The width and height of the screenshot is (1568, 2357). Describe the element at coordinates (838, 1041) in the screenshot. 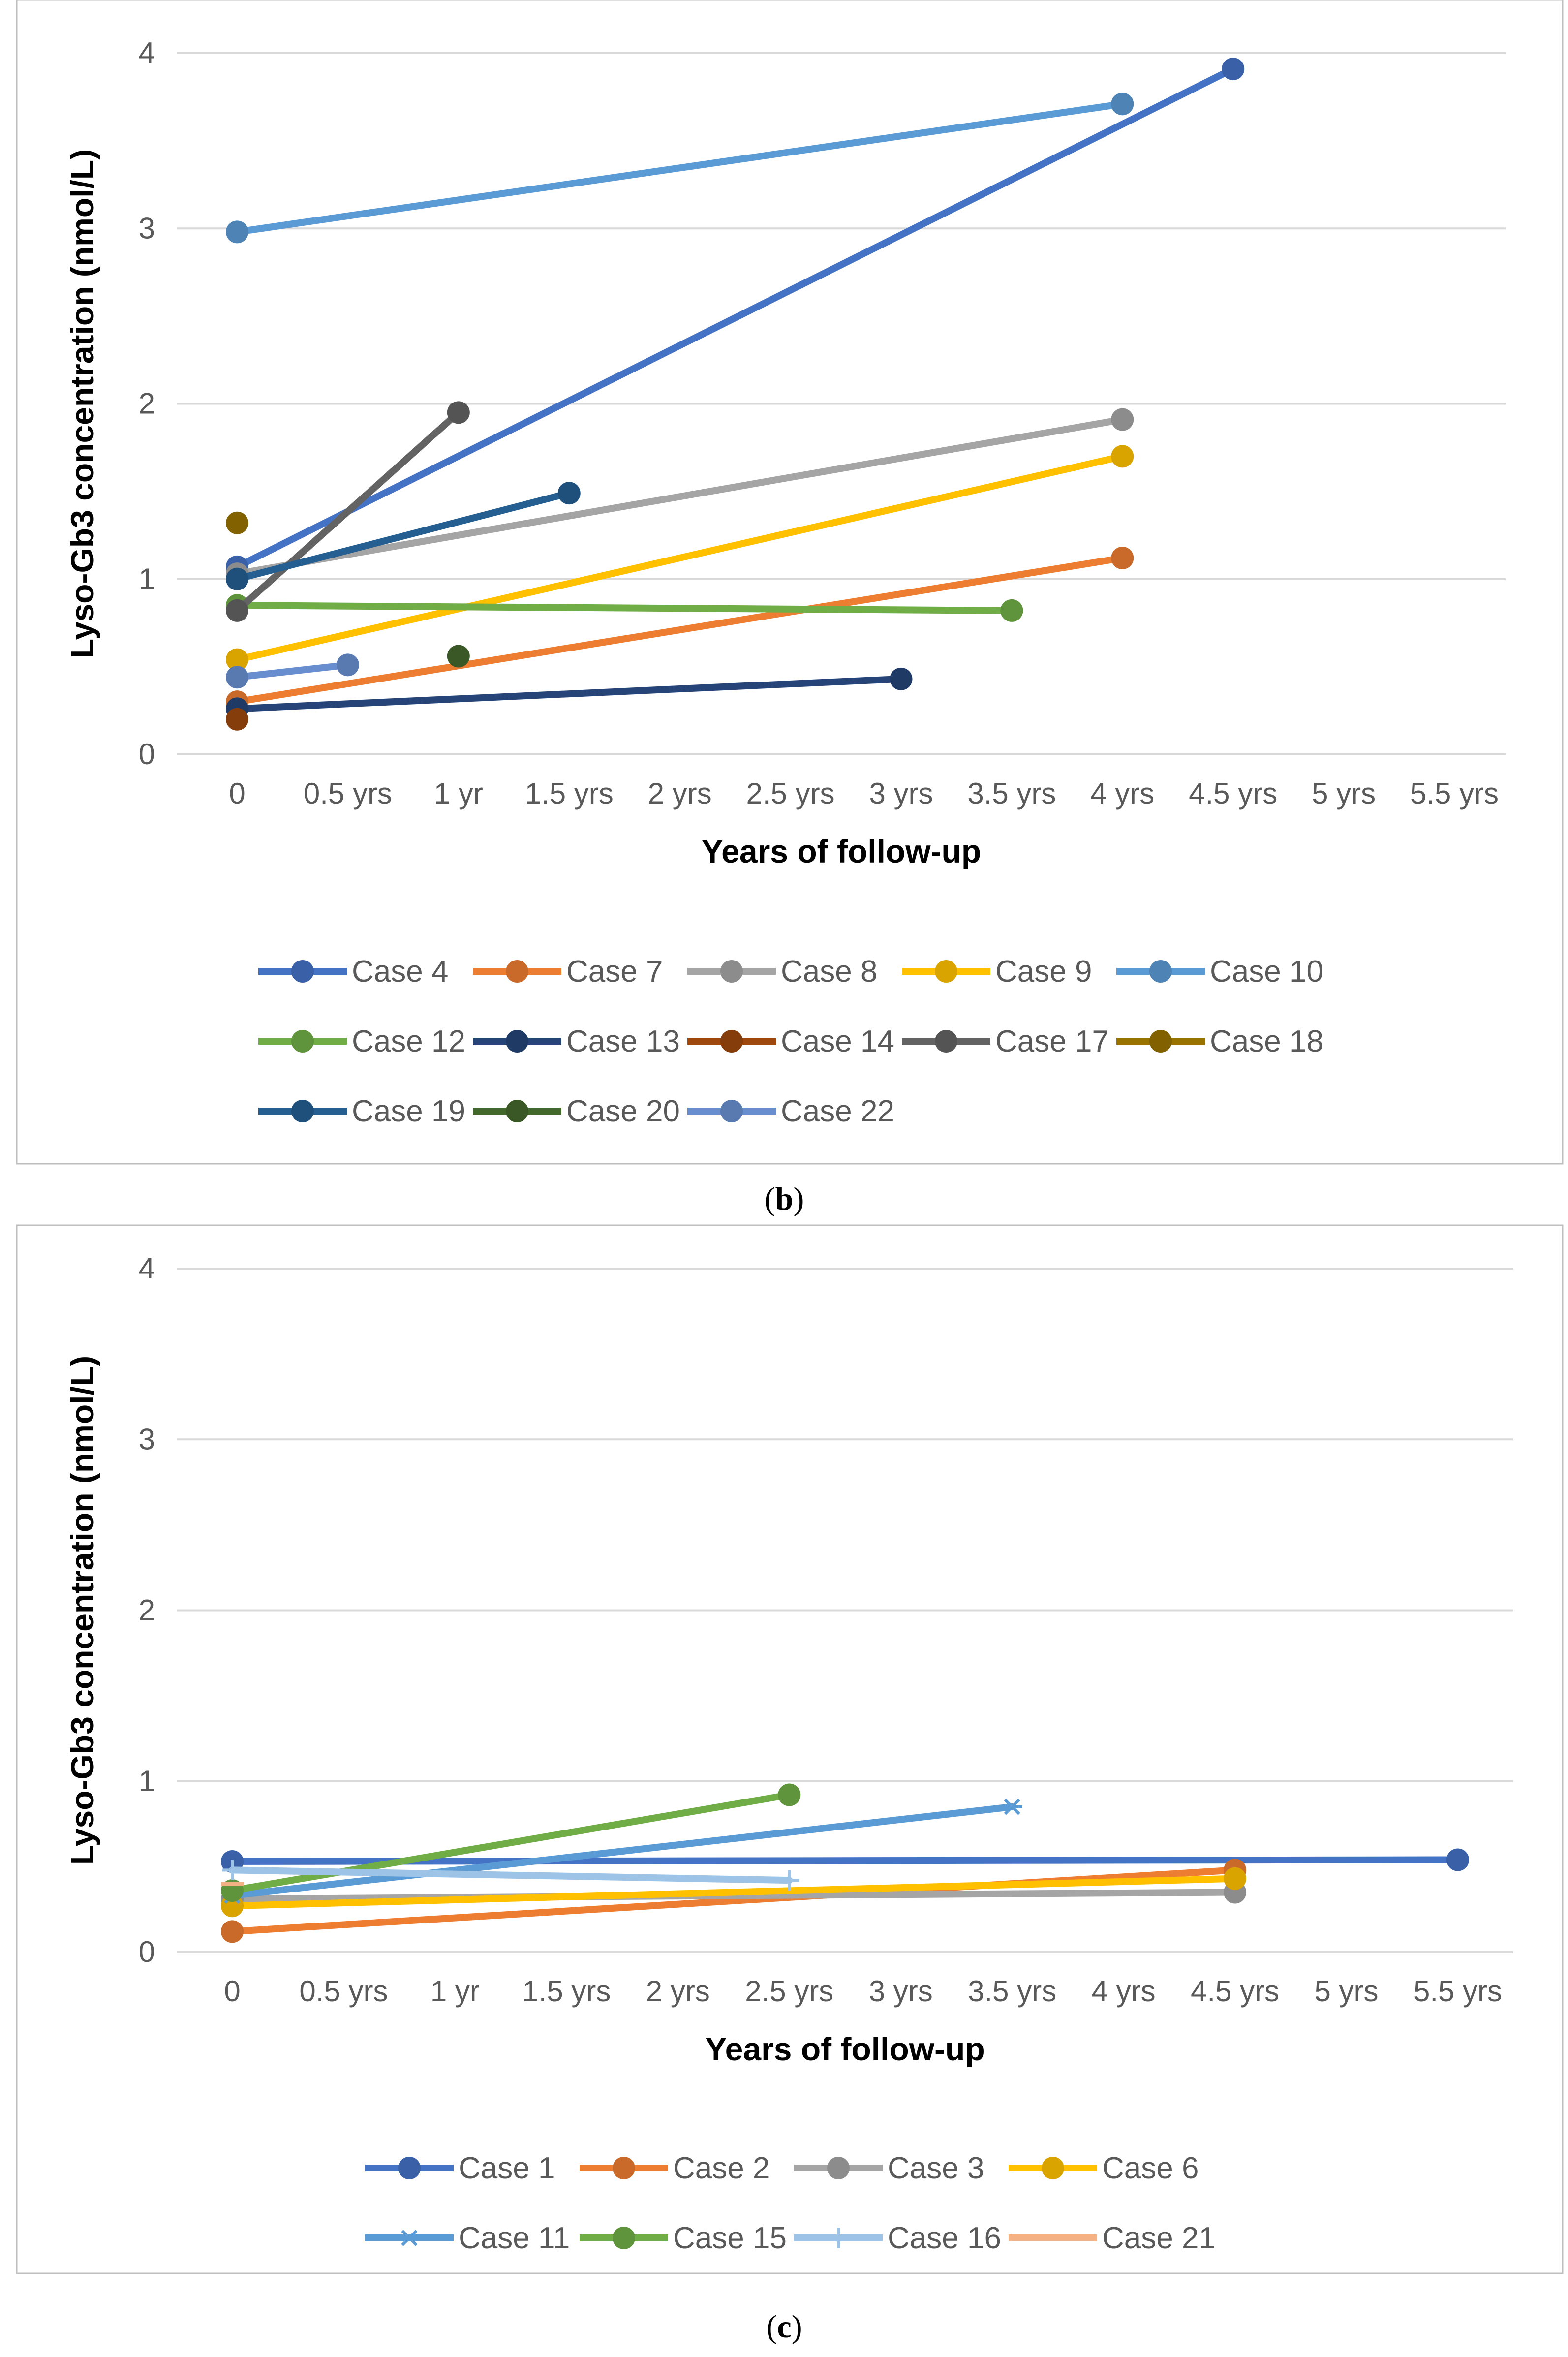

I see `b-legend-label: Case 14` at that location.